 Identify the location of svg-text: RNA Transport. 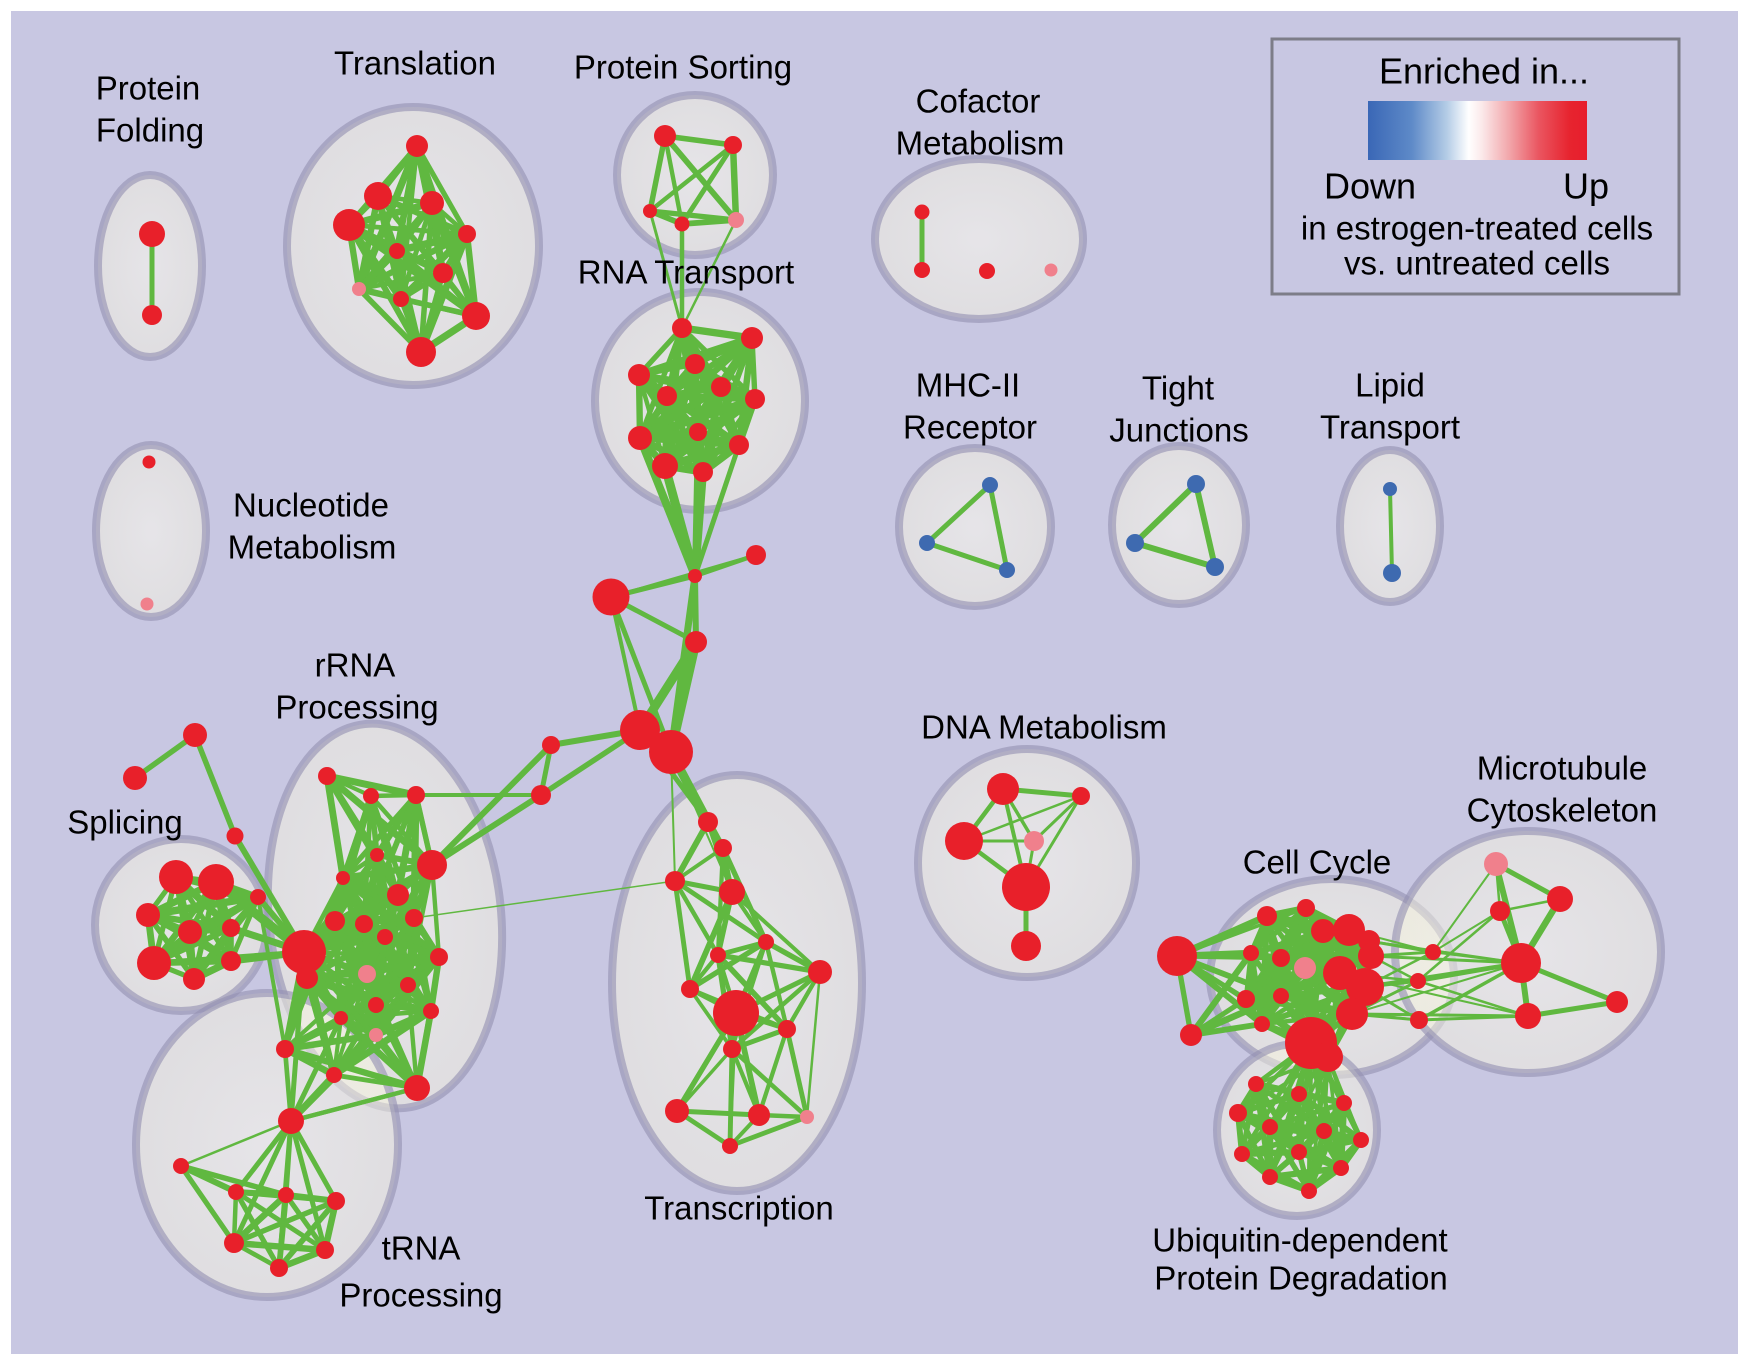
(686, 272).